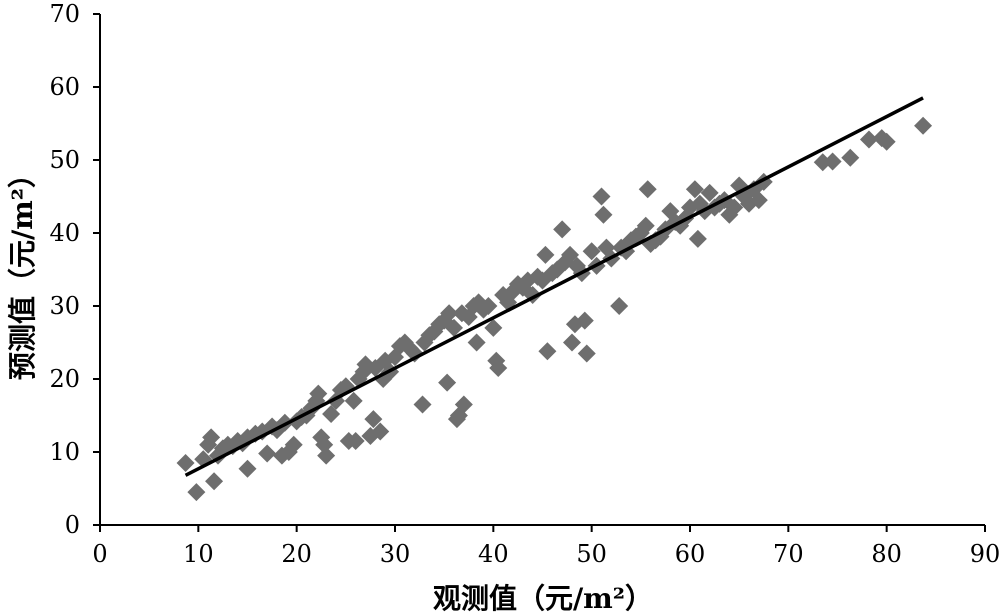 The width and height of the screenshot is (1000, 615). Describe the element at coordinates (64, 379) in the screenshot. I see `y-tick-label: 20` at that location.